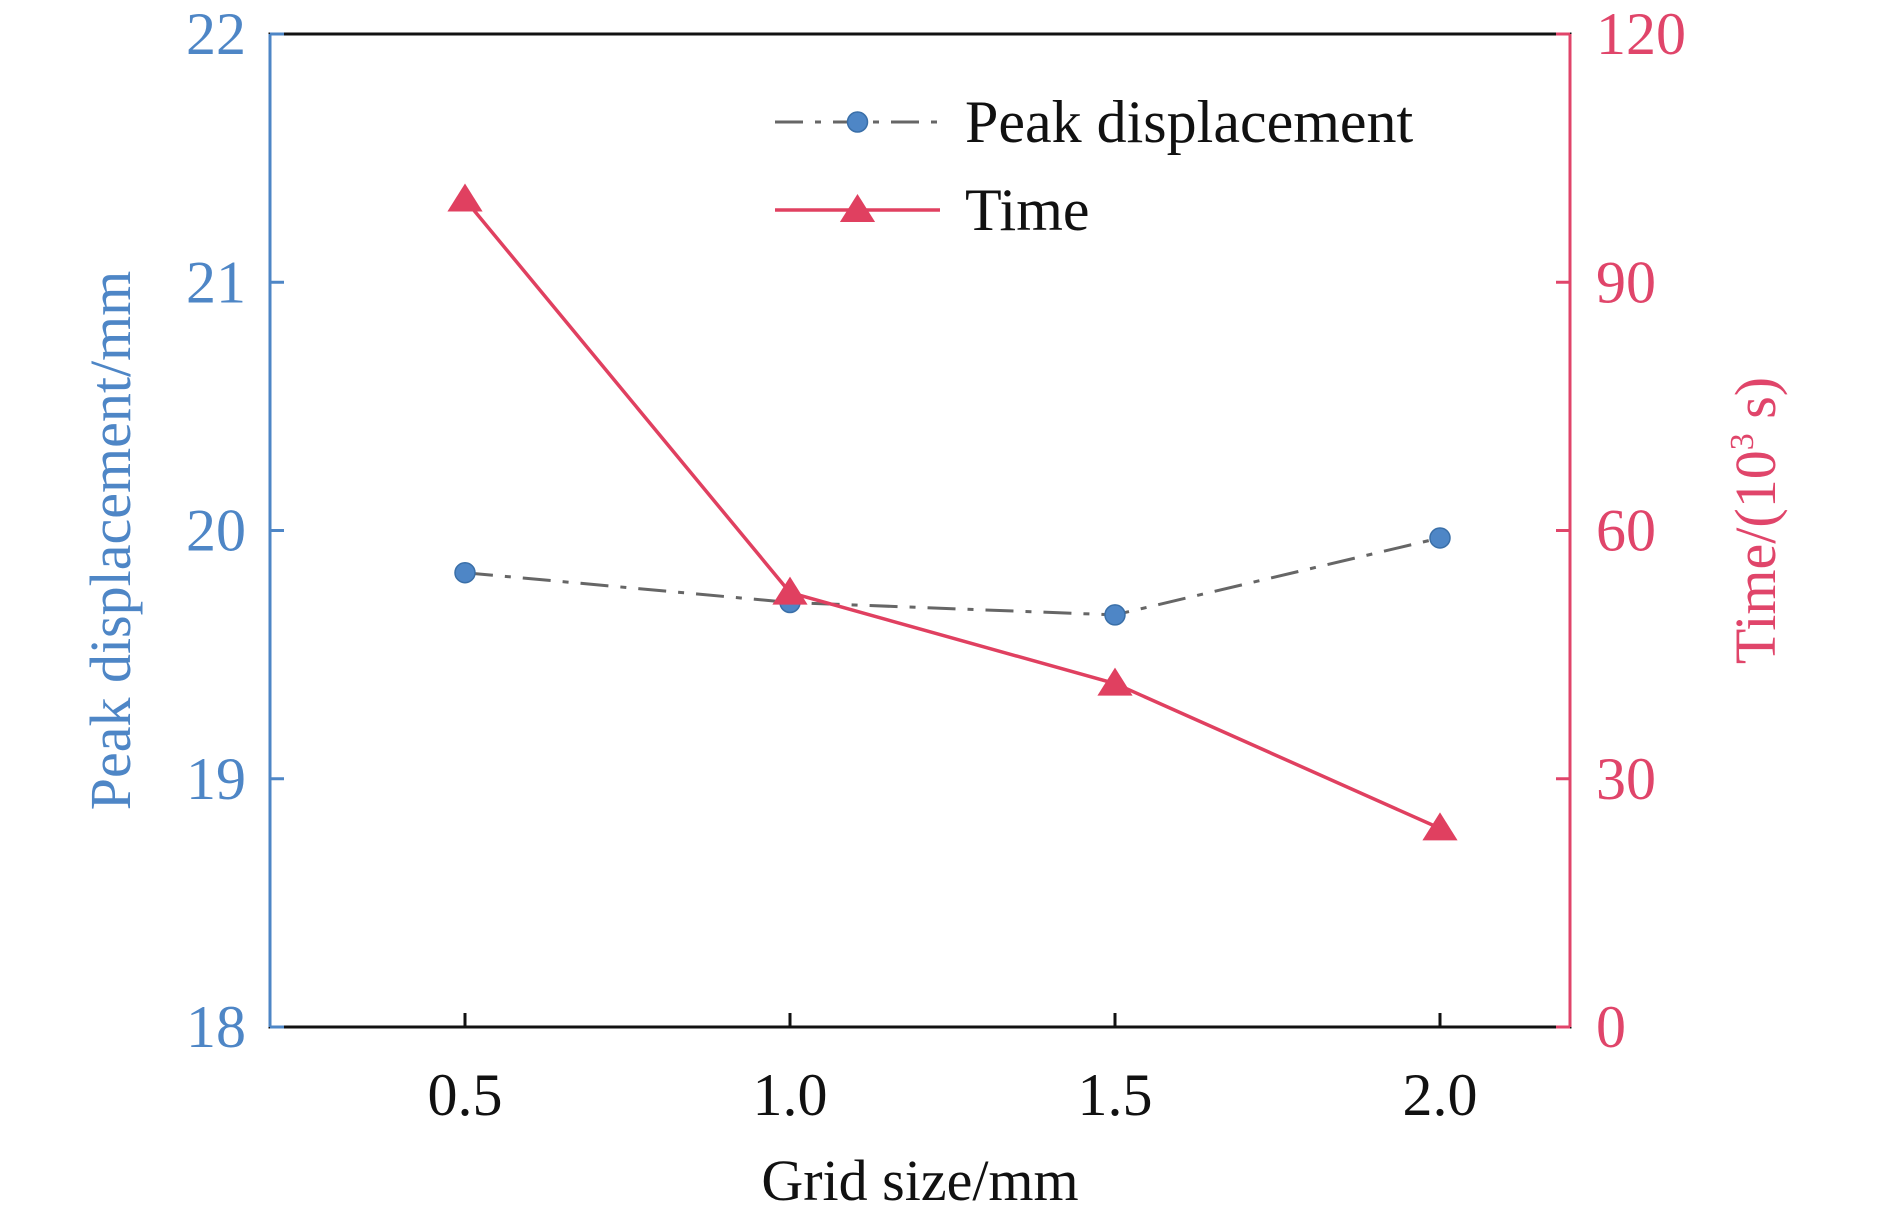 The height and width of the screenshot is (1219, 1890). I want to click on y-right-tick-label: 30, so click(1626, 779).